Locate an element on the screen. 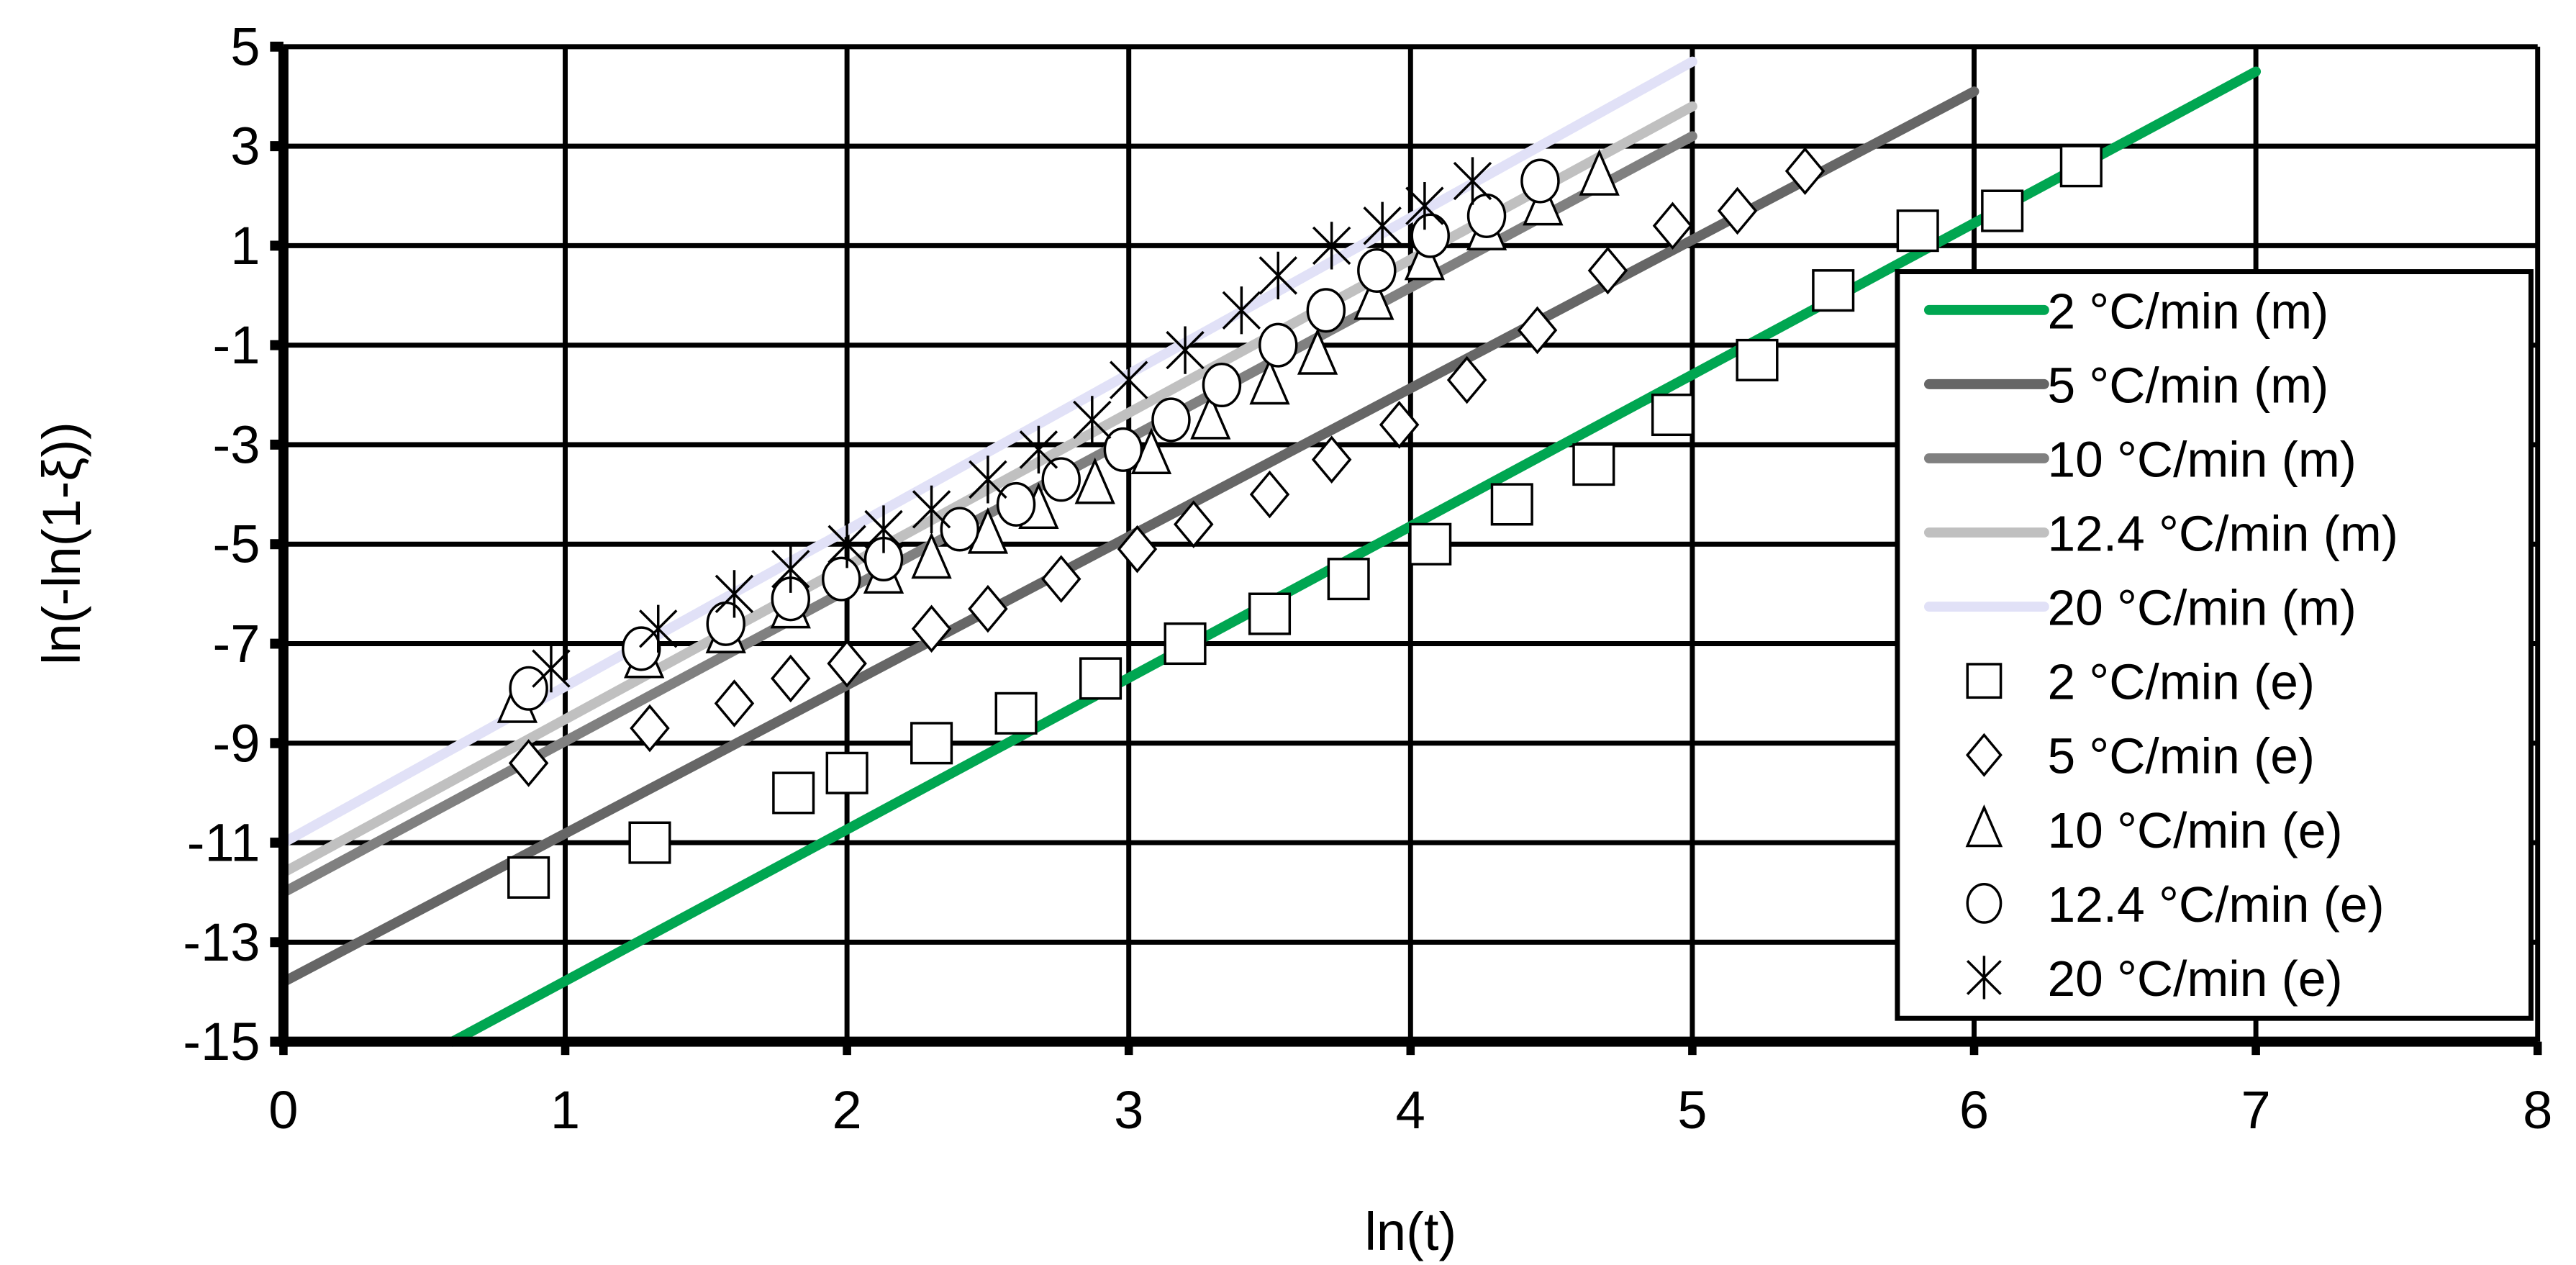  legend-label: 10 °C/min (m) is located at coordinates (2201, 459).